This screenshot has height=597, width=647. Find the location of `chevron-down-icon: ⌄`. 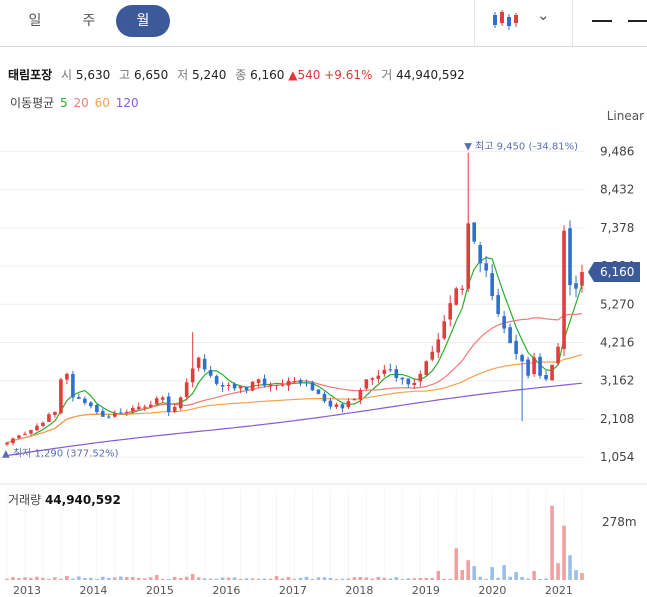

chevron-down-icon: ⌄ is located at coordinates (543, 15).